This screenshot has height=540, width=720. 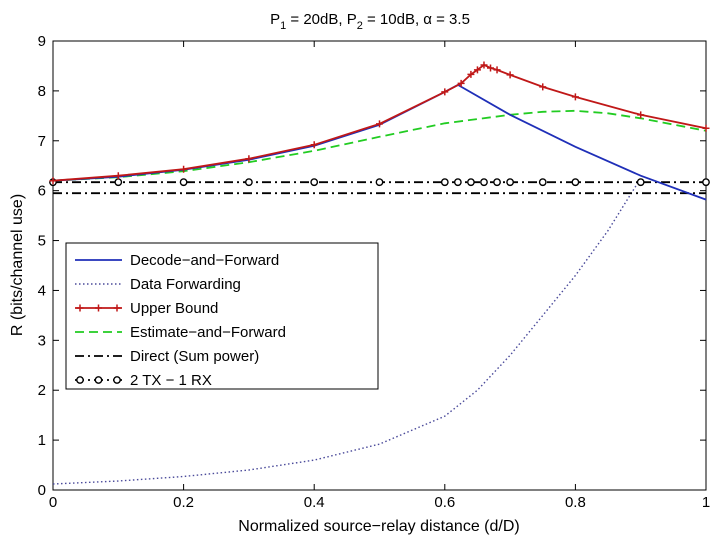 What do you see at coordinates (42, 41) in the screenshot?
I see `y-tick-label: 9` at bounding box center [42, 41].